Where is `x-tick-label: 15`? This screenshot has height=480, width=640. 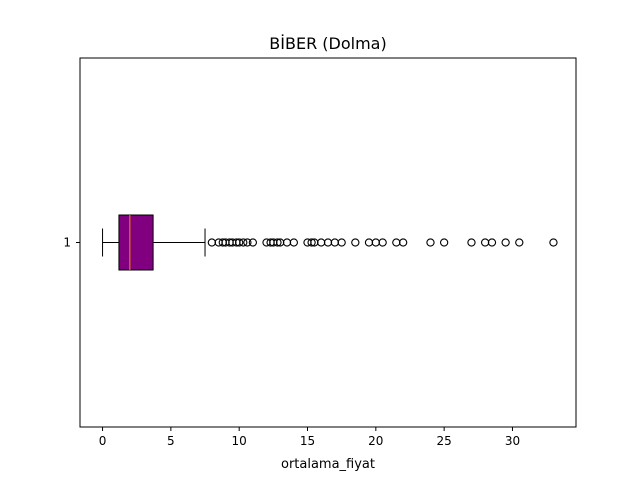
x-tick-label: 15 is located at coordinates (307, 441).